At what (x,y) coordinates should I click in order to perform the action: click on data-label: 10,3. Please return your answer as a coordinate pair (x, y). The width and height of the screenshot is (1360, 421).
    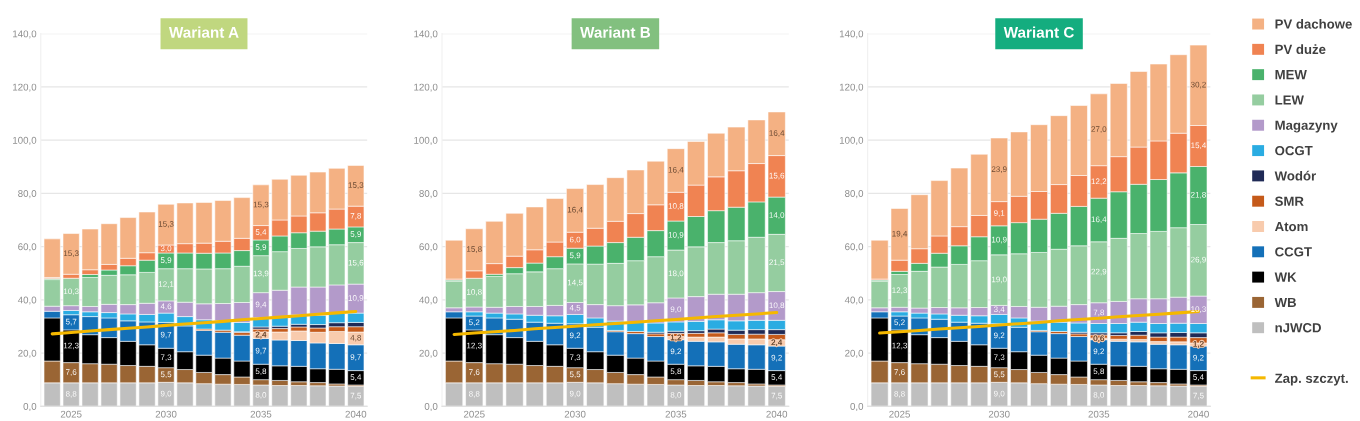
    Looking at the image, I should click on (71, 292).